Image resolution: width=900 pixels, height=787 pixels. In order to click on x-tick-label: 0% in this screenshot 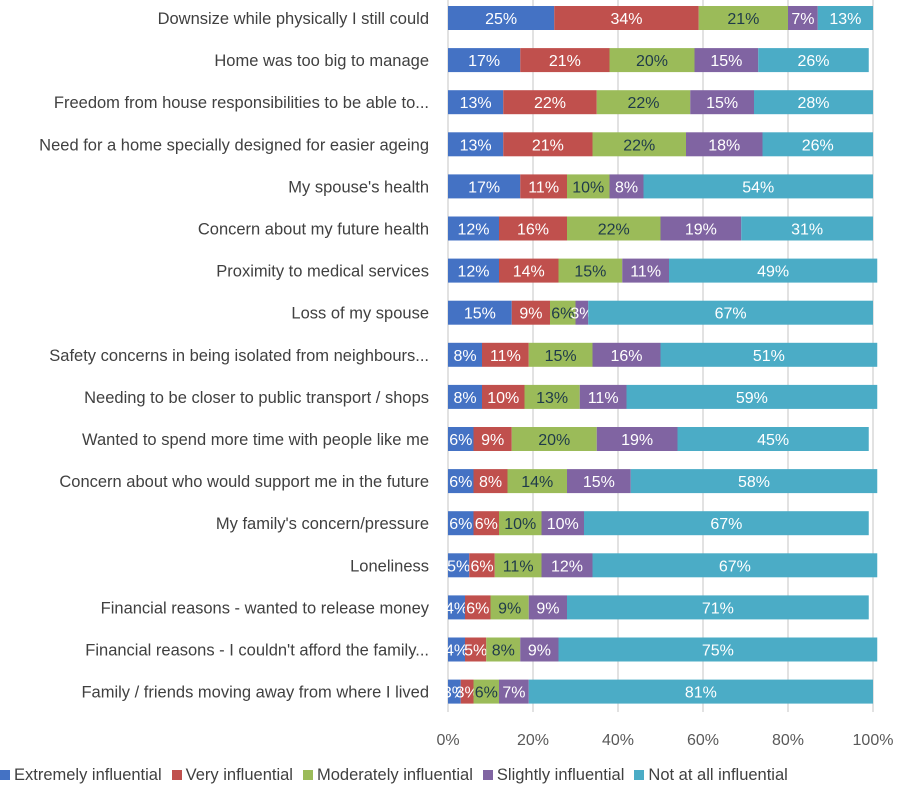, I will do `click(447, 740)`.